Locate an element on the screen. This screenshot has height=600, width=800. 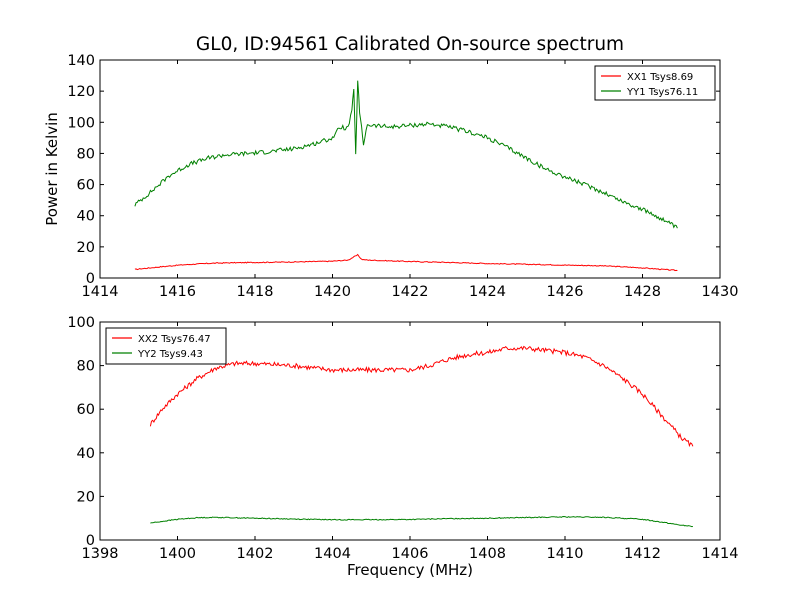
y-tick-label-1-4: 80 is located at coordinates (86, 154).